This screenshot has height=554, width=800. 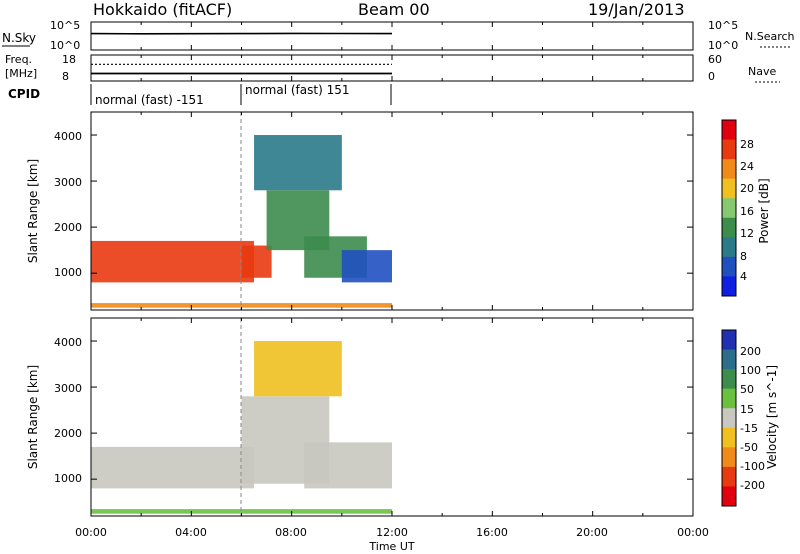 What do you see at coordinates (65, 76) in the screenshot?
I see `freq-tick-bottom: 8` at bounding box center [65, 76].